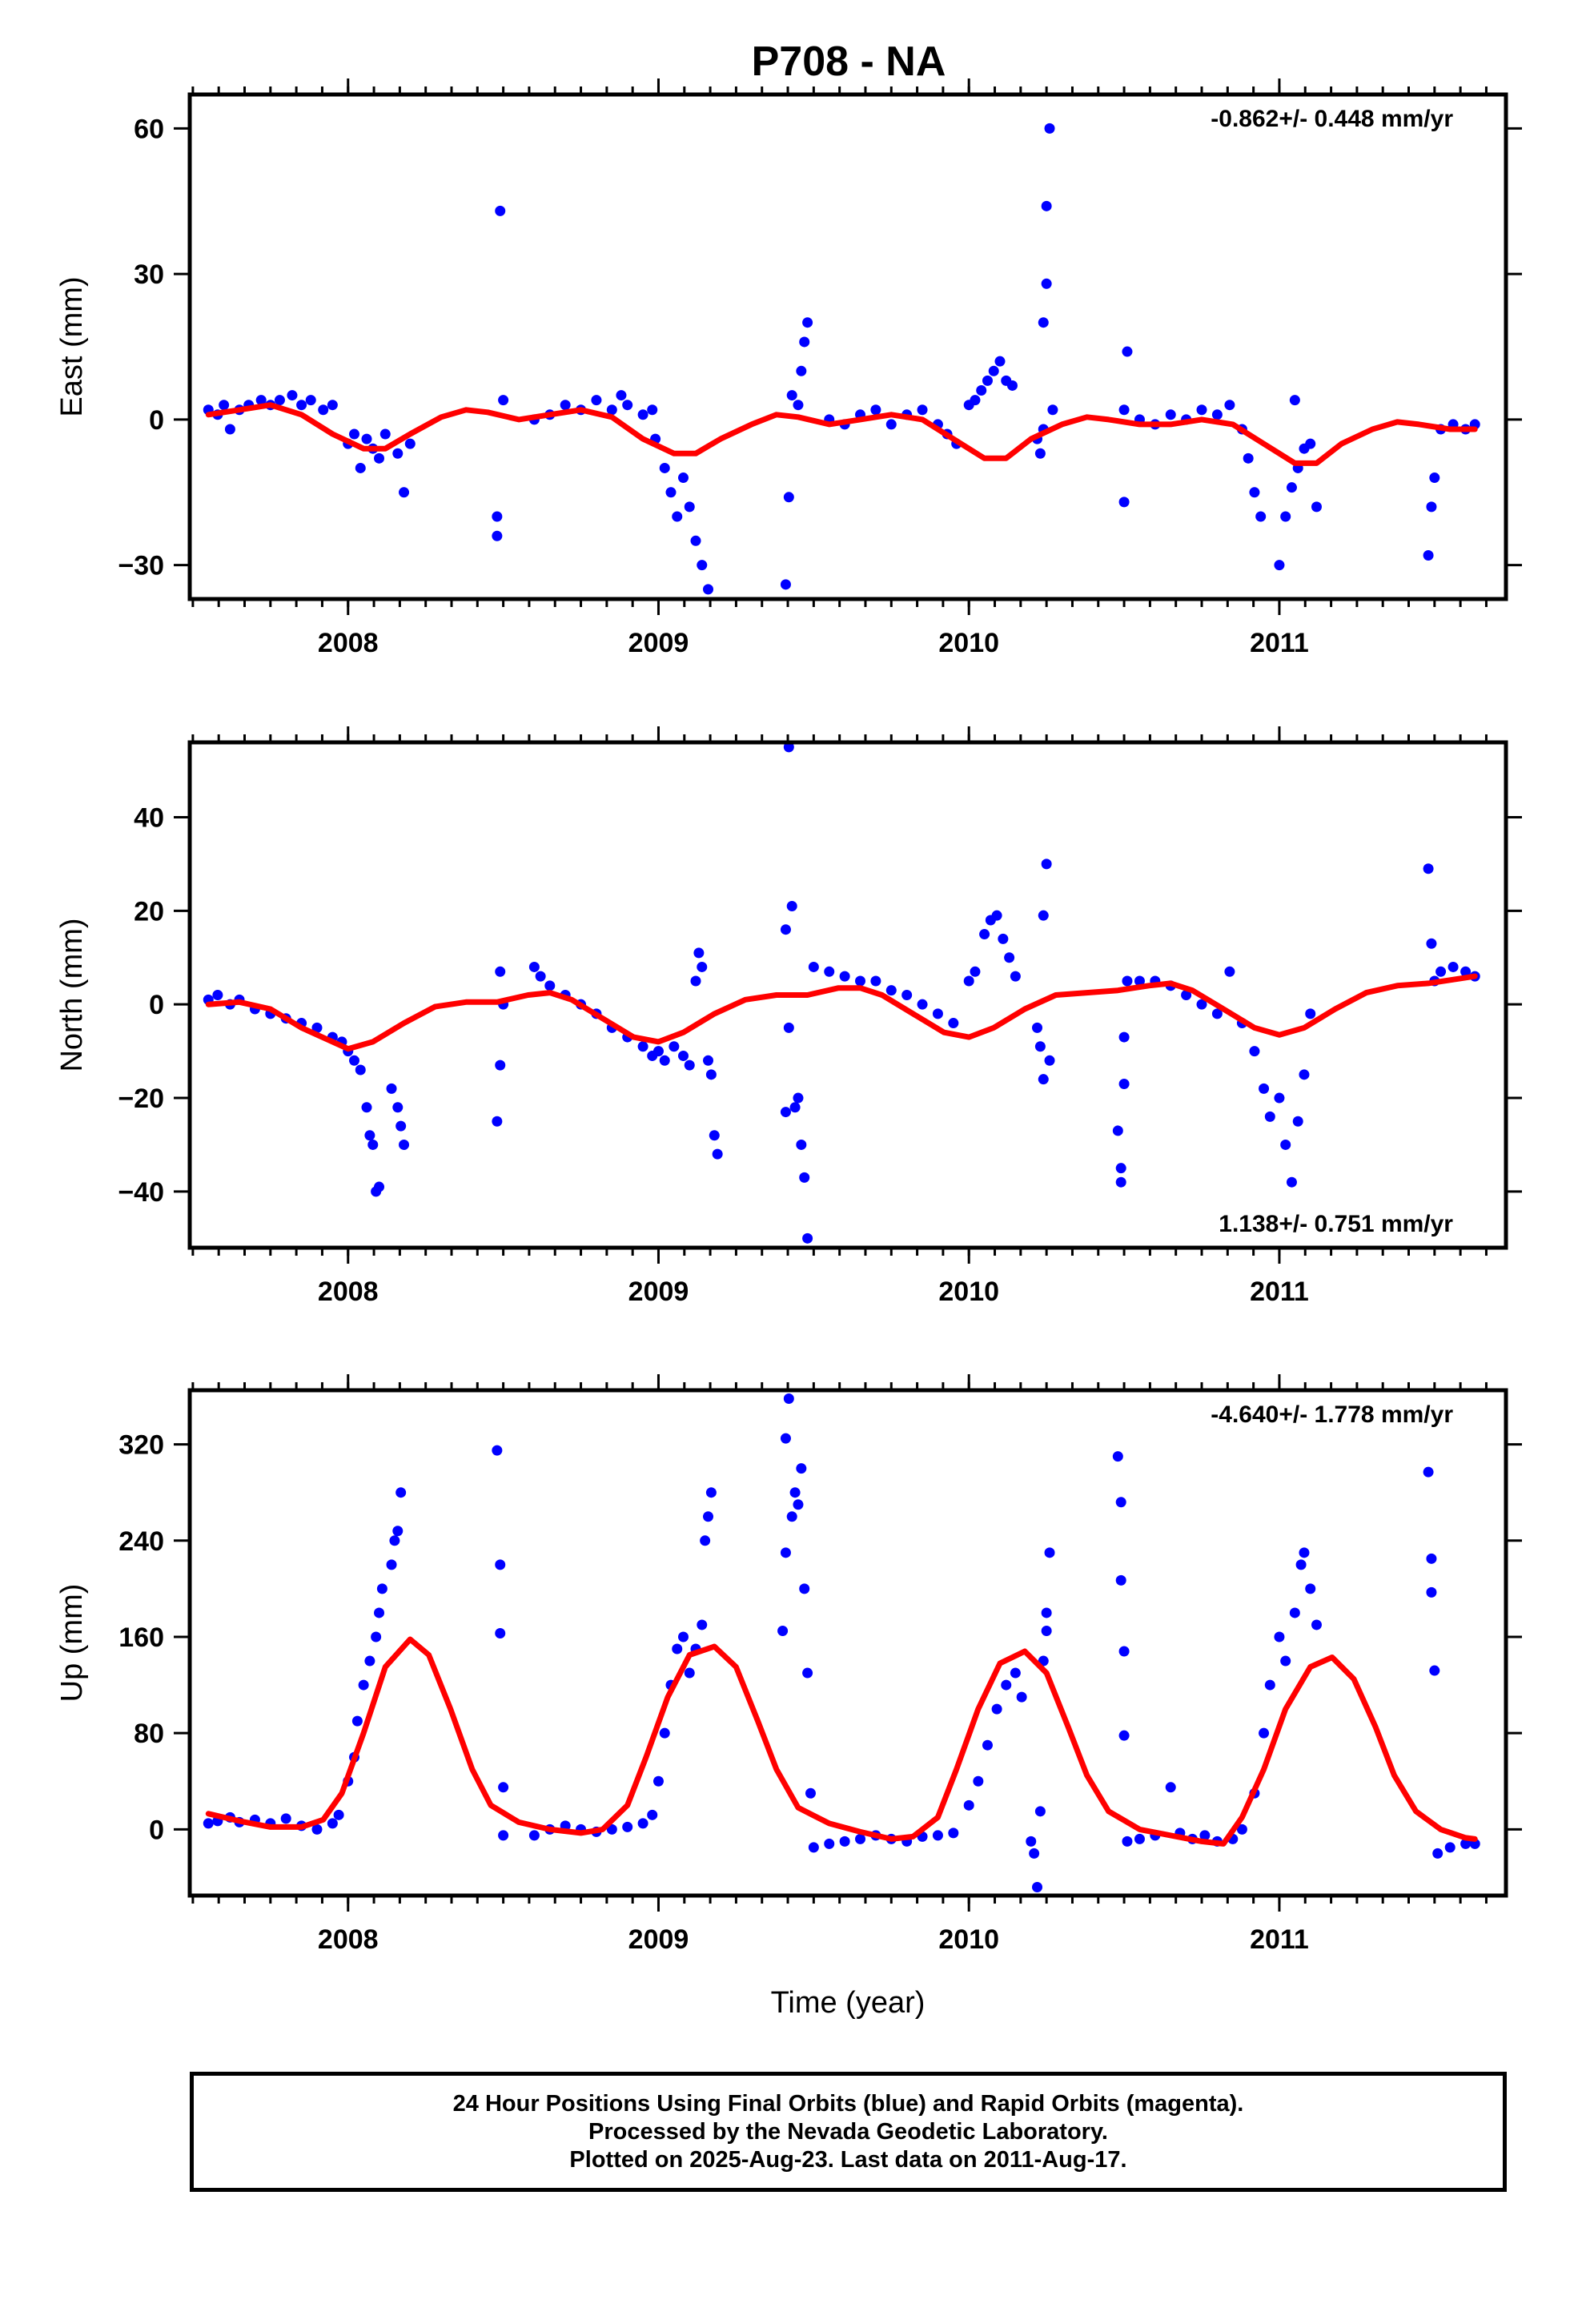 Image resolution: width=1582 pixels, height=2324 pixels. What do you see at coordinates (141, 1637) in the screenshot?
I see `y-tick-label: 160` at bounding box center [141, 1637].